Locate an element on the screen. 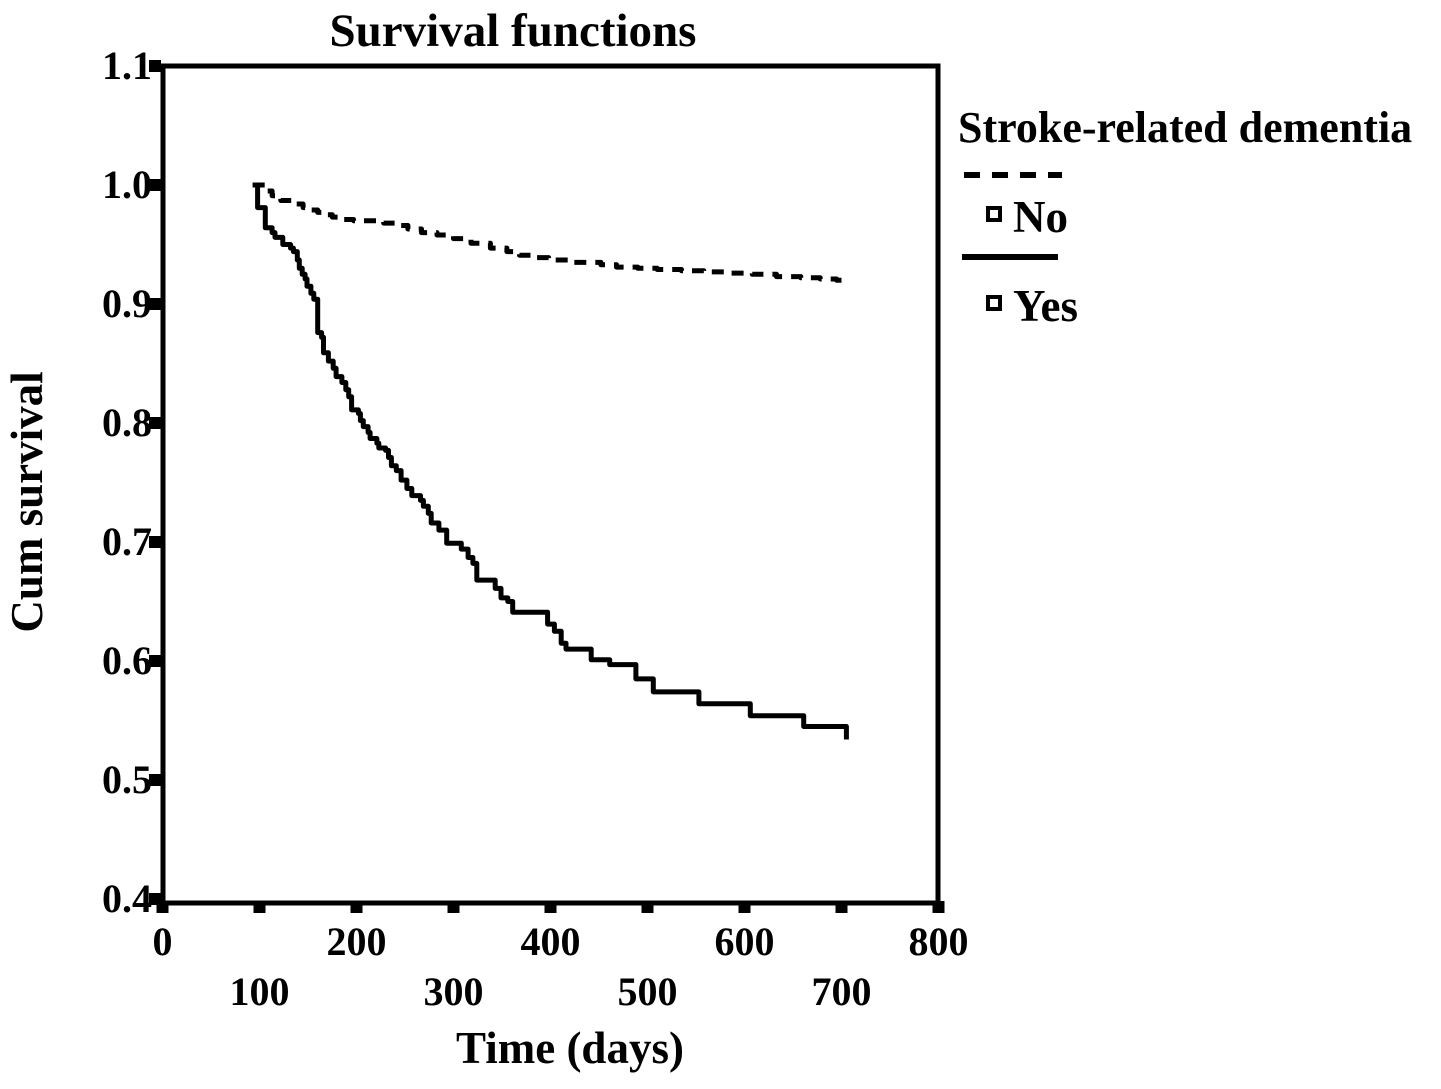 This screenshot has width=1441, height=1089. x-tick-label: 600 is located at coordinates (744, 941).